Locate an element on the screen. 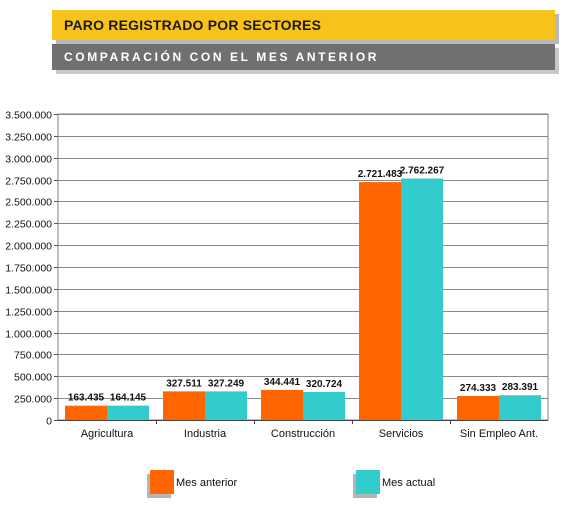 Image resolution: width=580 pixels, height=512 pixels. y-tick-label: 2.500.000 is located at coordinates (28, 203).